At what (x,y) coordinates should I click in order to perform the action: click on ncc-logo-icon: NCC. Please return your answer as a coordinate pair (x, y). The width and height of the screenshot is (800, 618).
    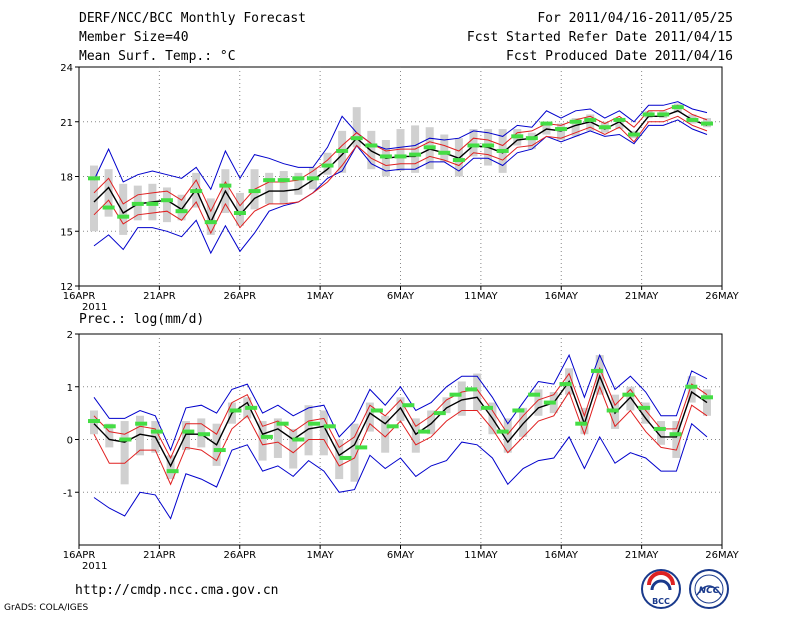
    Looking at the image, I should click on (709, 589).